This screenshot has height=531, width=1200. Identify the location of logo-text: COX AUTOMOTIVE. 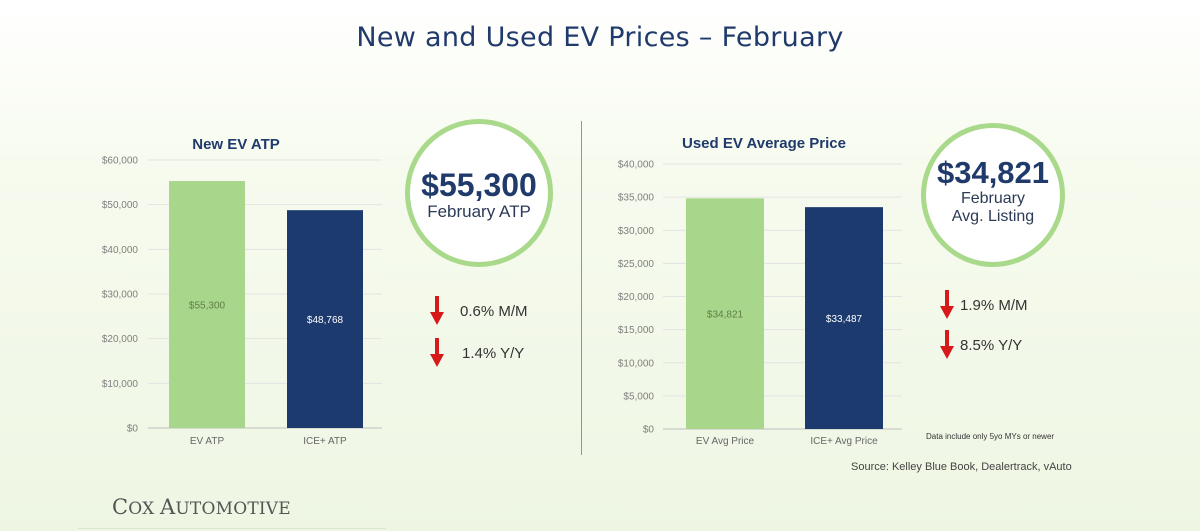
(201, 507).